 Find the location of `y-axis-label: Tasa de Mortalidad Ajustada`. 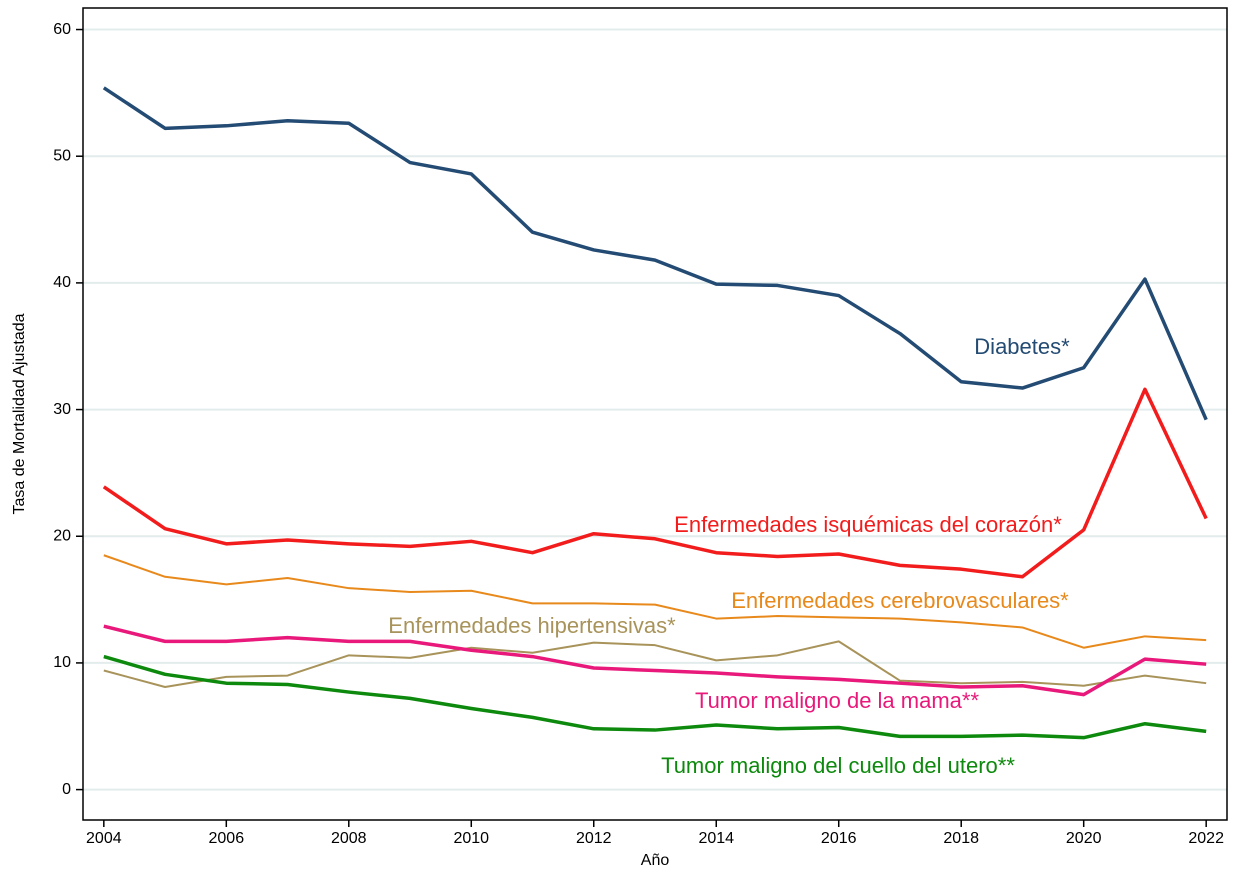

y-axis-label: Tasa de Mortalidad Ajustada is located at coordinates (19, 413).